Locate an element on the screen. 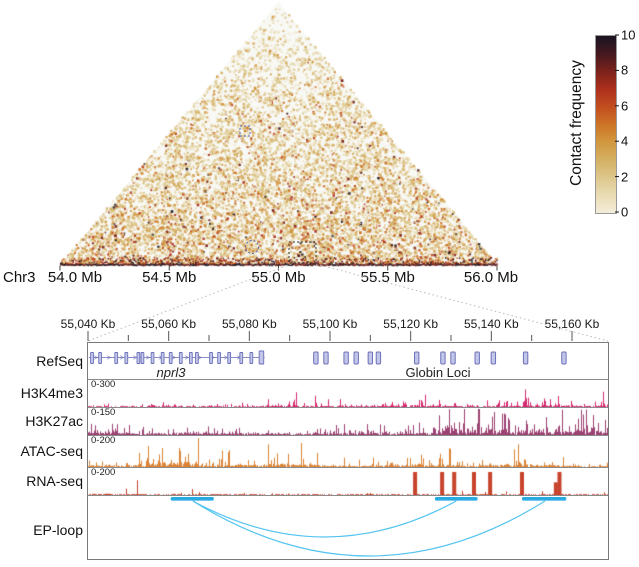 This screenshot has height=567, width=639. range-label-rna-seq: 0-200 is located at coordinates (103, 472).